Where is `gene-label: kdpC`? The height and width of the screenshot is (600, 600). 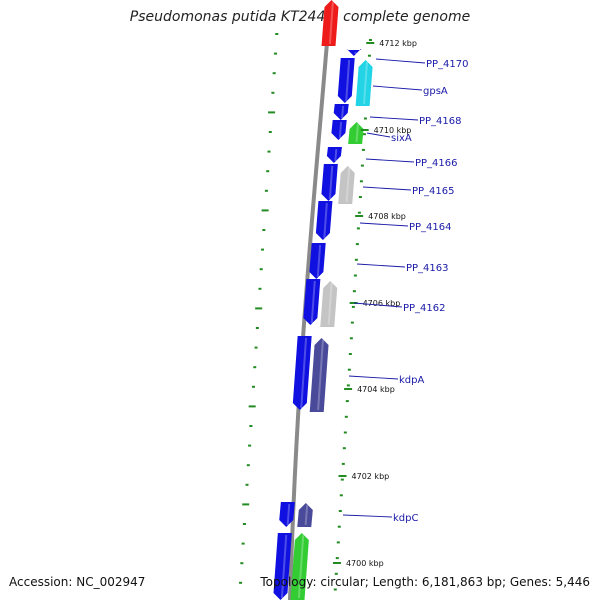 gene-label: kdpC is located at coordinates (405, 518).